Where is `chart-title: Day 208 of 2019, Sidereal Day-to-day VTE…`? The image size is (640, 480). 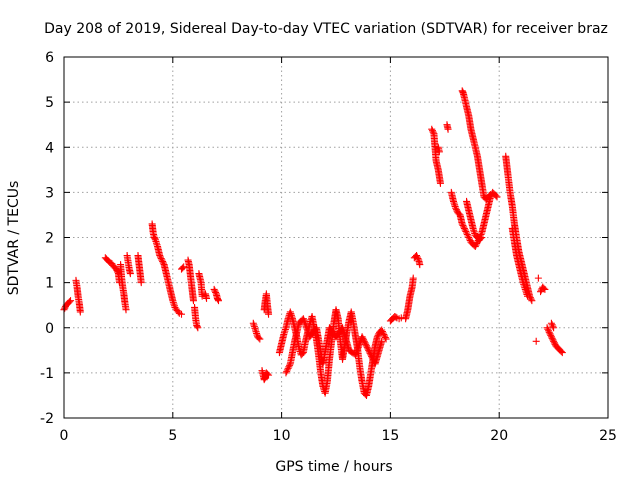 chart-title: Day 208 of 2019, Sidereal Day-to-day VTE… is located at coordinates (326, 29).